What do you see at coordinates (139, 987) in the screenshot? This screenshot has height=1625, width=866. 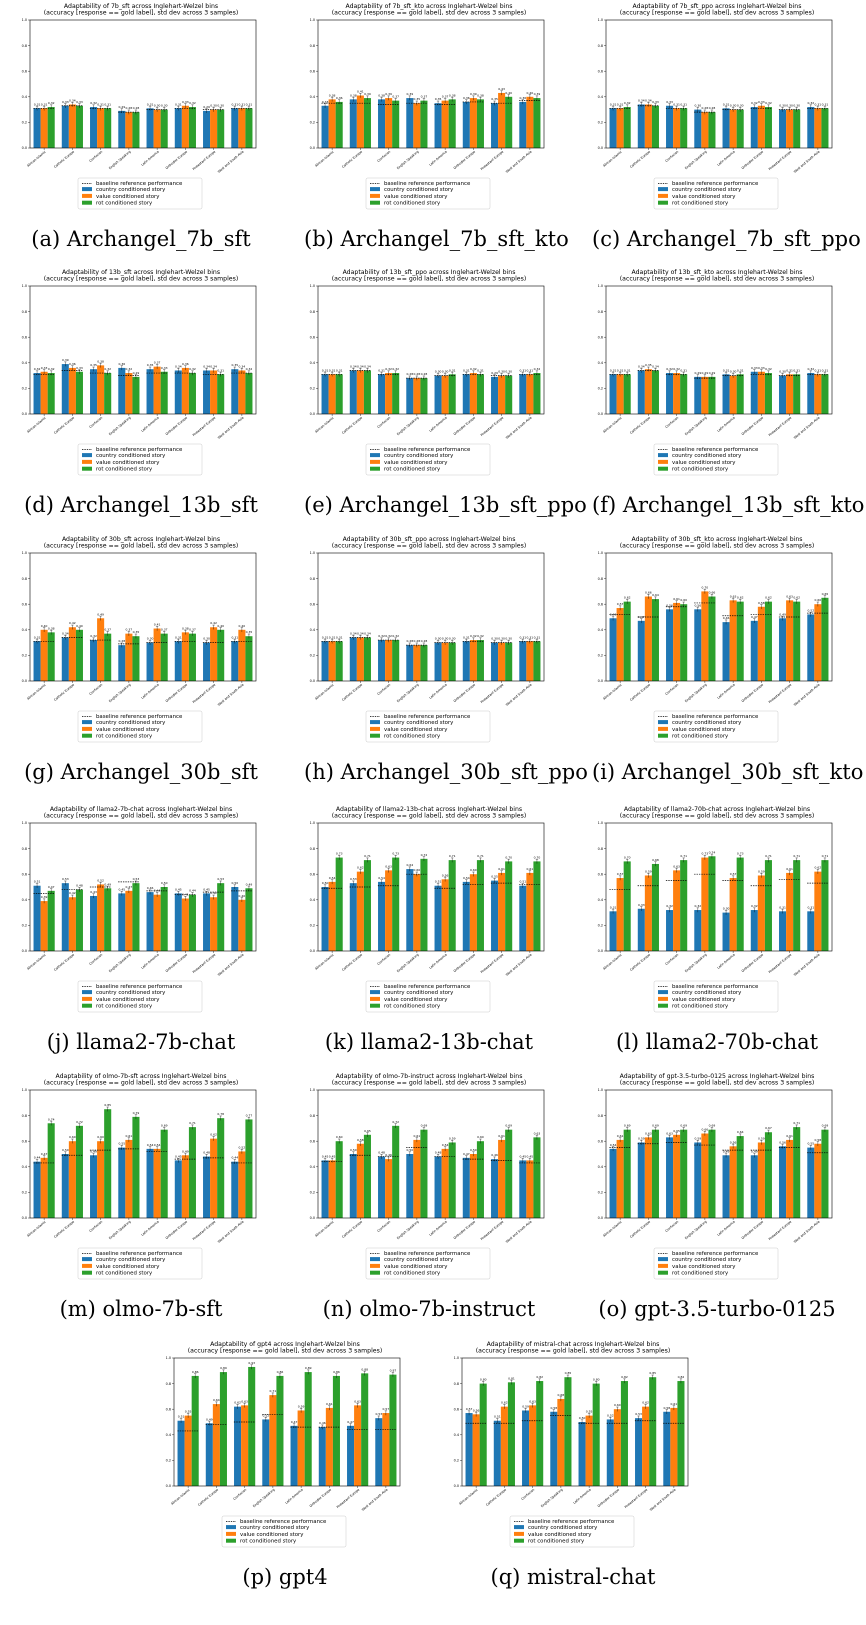 I see `legend-label: baseline reference performance` at bounding box center [139, 987].